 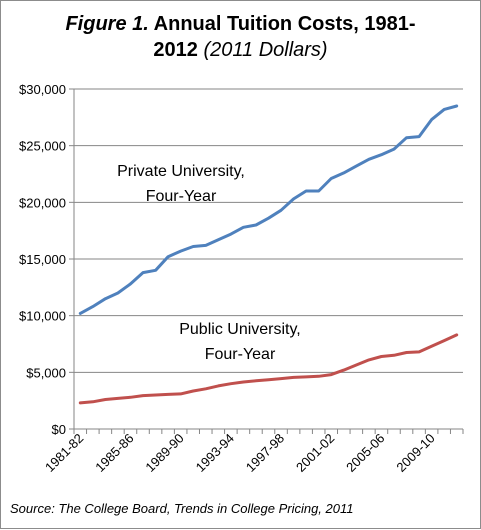 What do you see at coordinates (181, 196) in the screenshot?
I see `private-label-line-2: Four-Year` at bounding box center [181, 196].